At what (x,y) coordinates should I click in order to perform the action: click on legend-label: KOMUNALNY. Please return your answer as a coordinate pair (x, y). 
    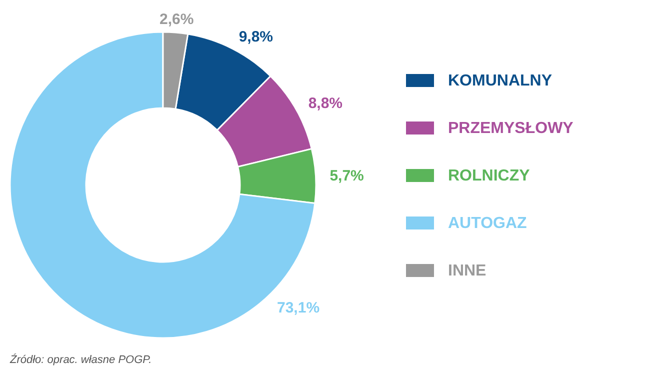
    Looking at the image, I should click on (500, 81).